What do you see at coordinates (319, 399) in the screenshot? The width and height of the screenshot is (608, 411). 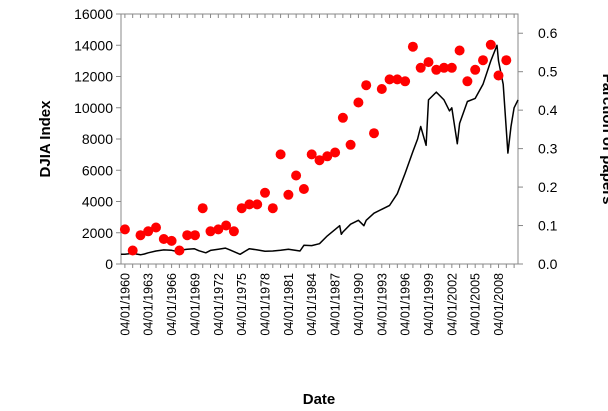 I see `x-axis-title: Date` at bounding box center [319, 399].